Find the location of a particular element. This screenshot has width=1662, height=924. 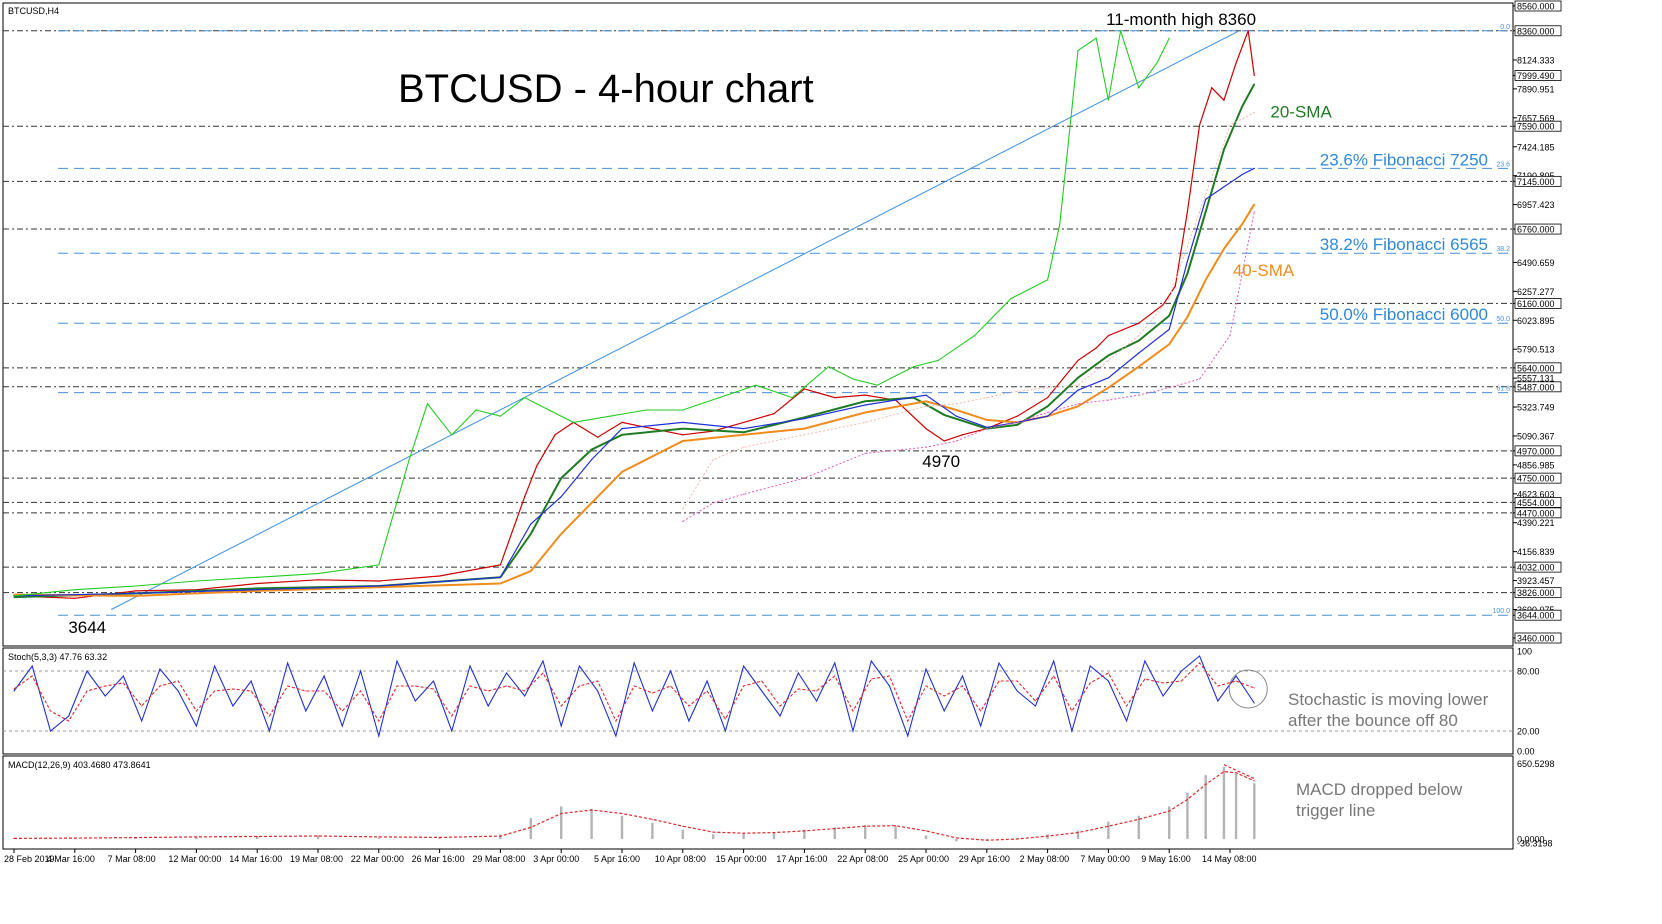

y-tick-box is located at coordinates (1538, 478).